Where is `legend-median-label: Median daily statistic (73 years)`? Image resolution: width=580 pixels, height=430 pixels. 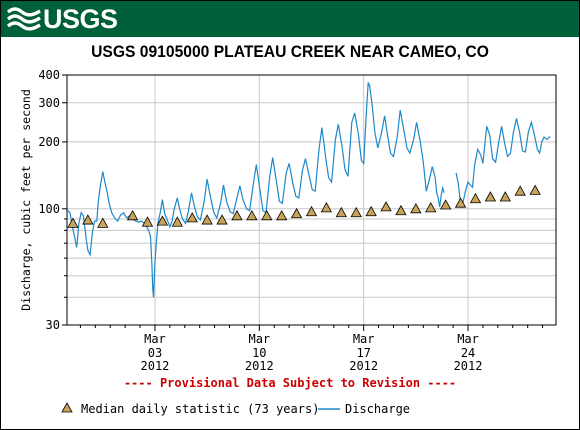 legend-median-label: Median daily statistic (73 years) is located at coordinates (200, 409).